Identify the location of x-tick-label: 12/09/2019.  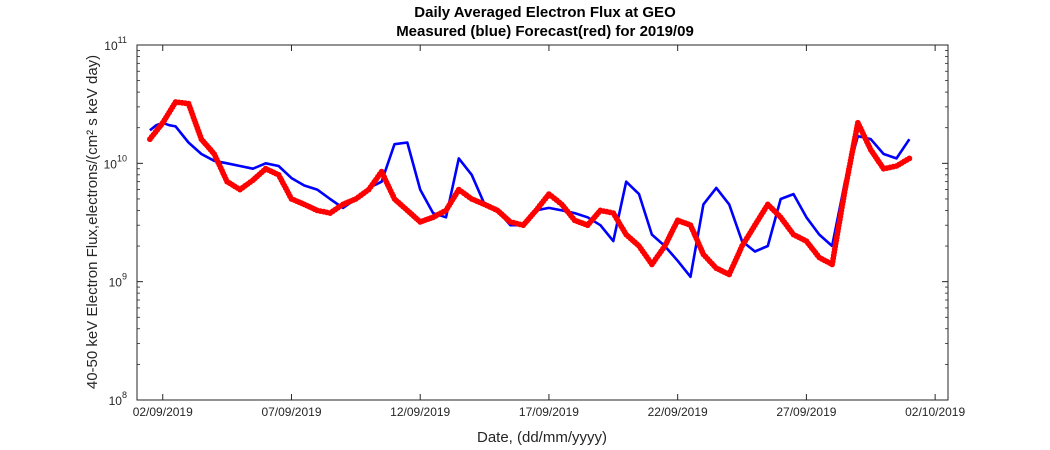
(420, 412).